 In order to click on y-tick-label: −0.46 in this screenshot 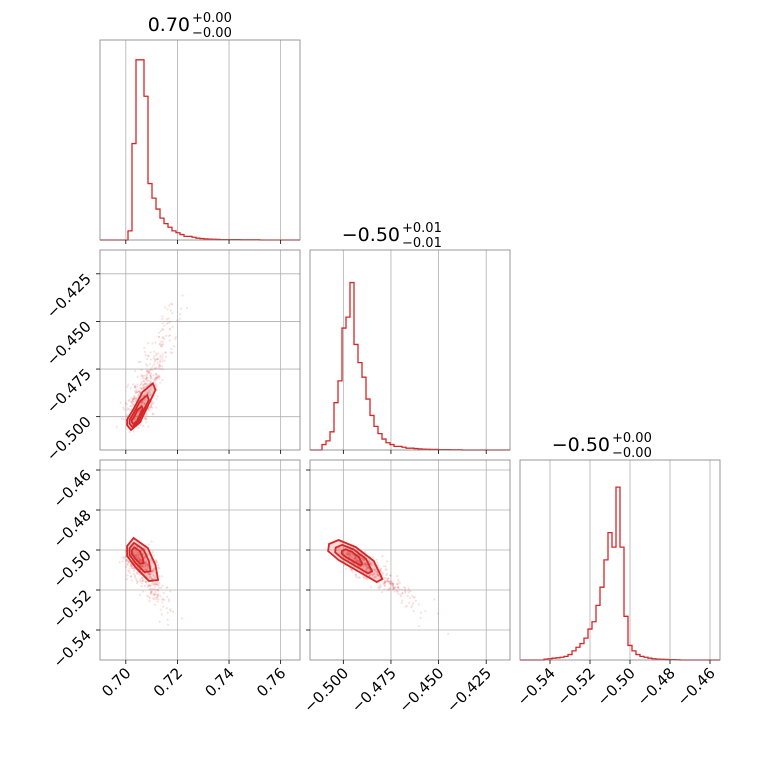, I will do `click(72, 488)`.